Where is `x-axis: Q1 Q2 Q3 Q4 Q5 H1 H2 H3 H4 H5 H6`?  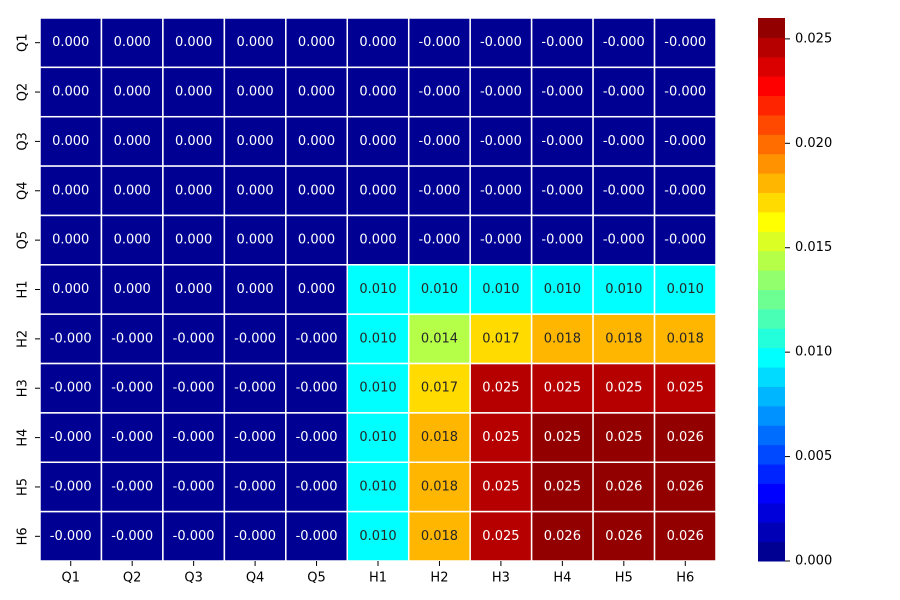
x-axis: Q1 Q2 Q3 Q4 Q5 H1 H2 H3 H4 H5 H6 is located at coordinates (377, 573).